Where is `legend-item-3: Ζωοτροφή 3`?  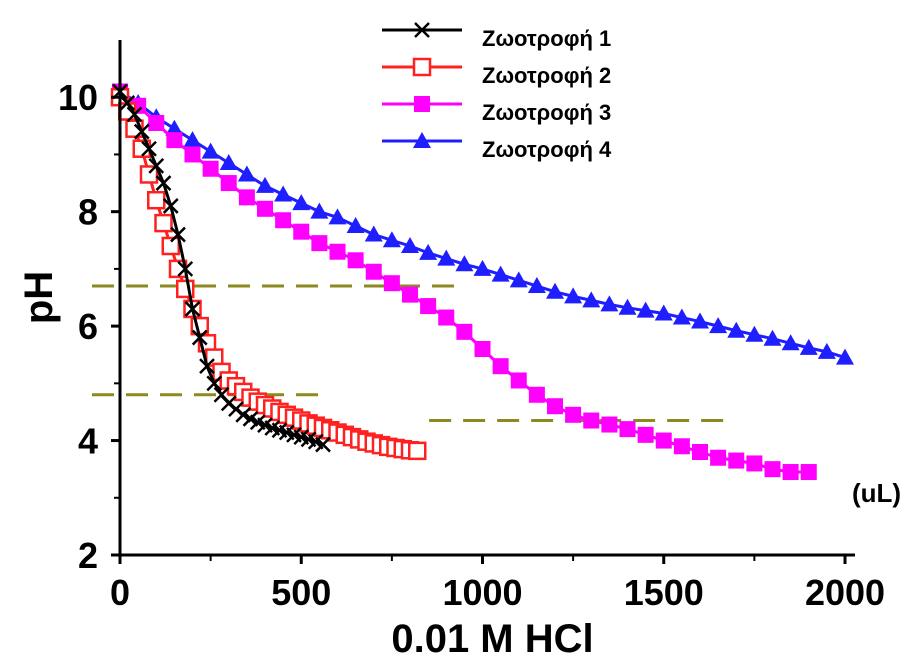 legend-item-3: Ζωοτροφή 3 is located at coordinates (496, 110).